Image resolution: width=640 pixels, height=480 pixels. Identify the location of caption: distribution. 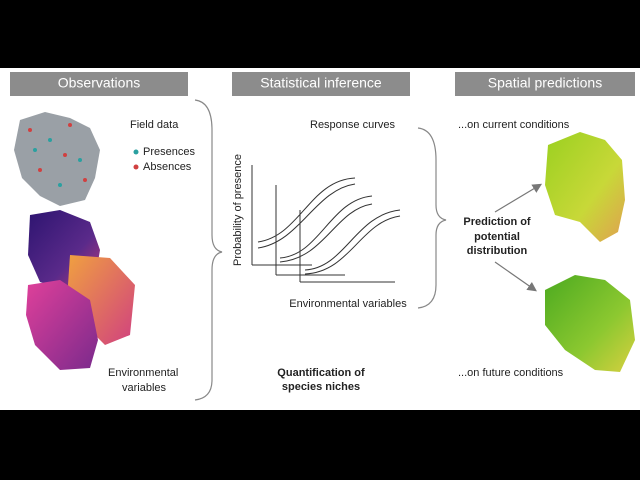
(497, 251).